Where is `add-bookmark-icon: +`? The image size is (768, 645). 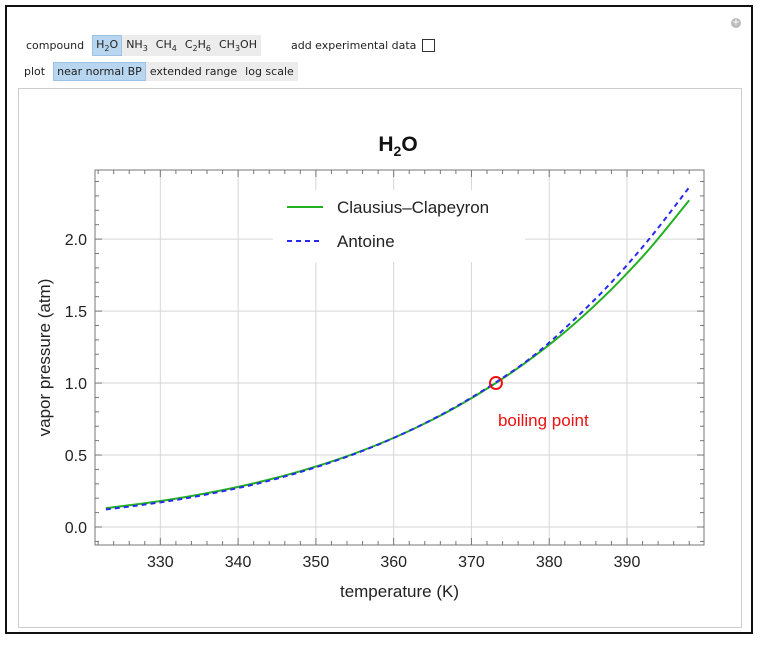
add-bookmark-icon: + is located at coordinates (736, 22).